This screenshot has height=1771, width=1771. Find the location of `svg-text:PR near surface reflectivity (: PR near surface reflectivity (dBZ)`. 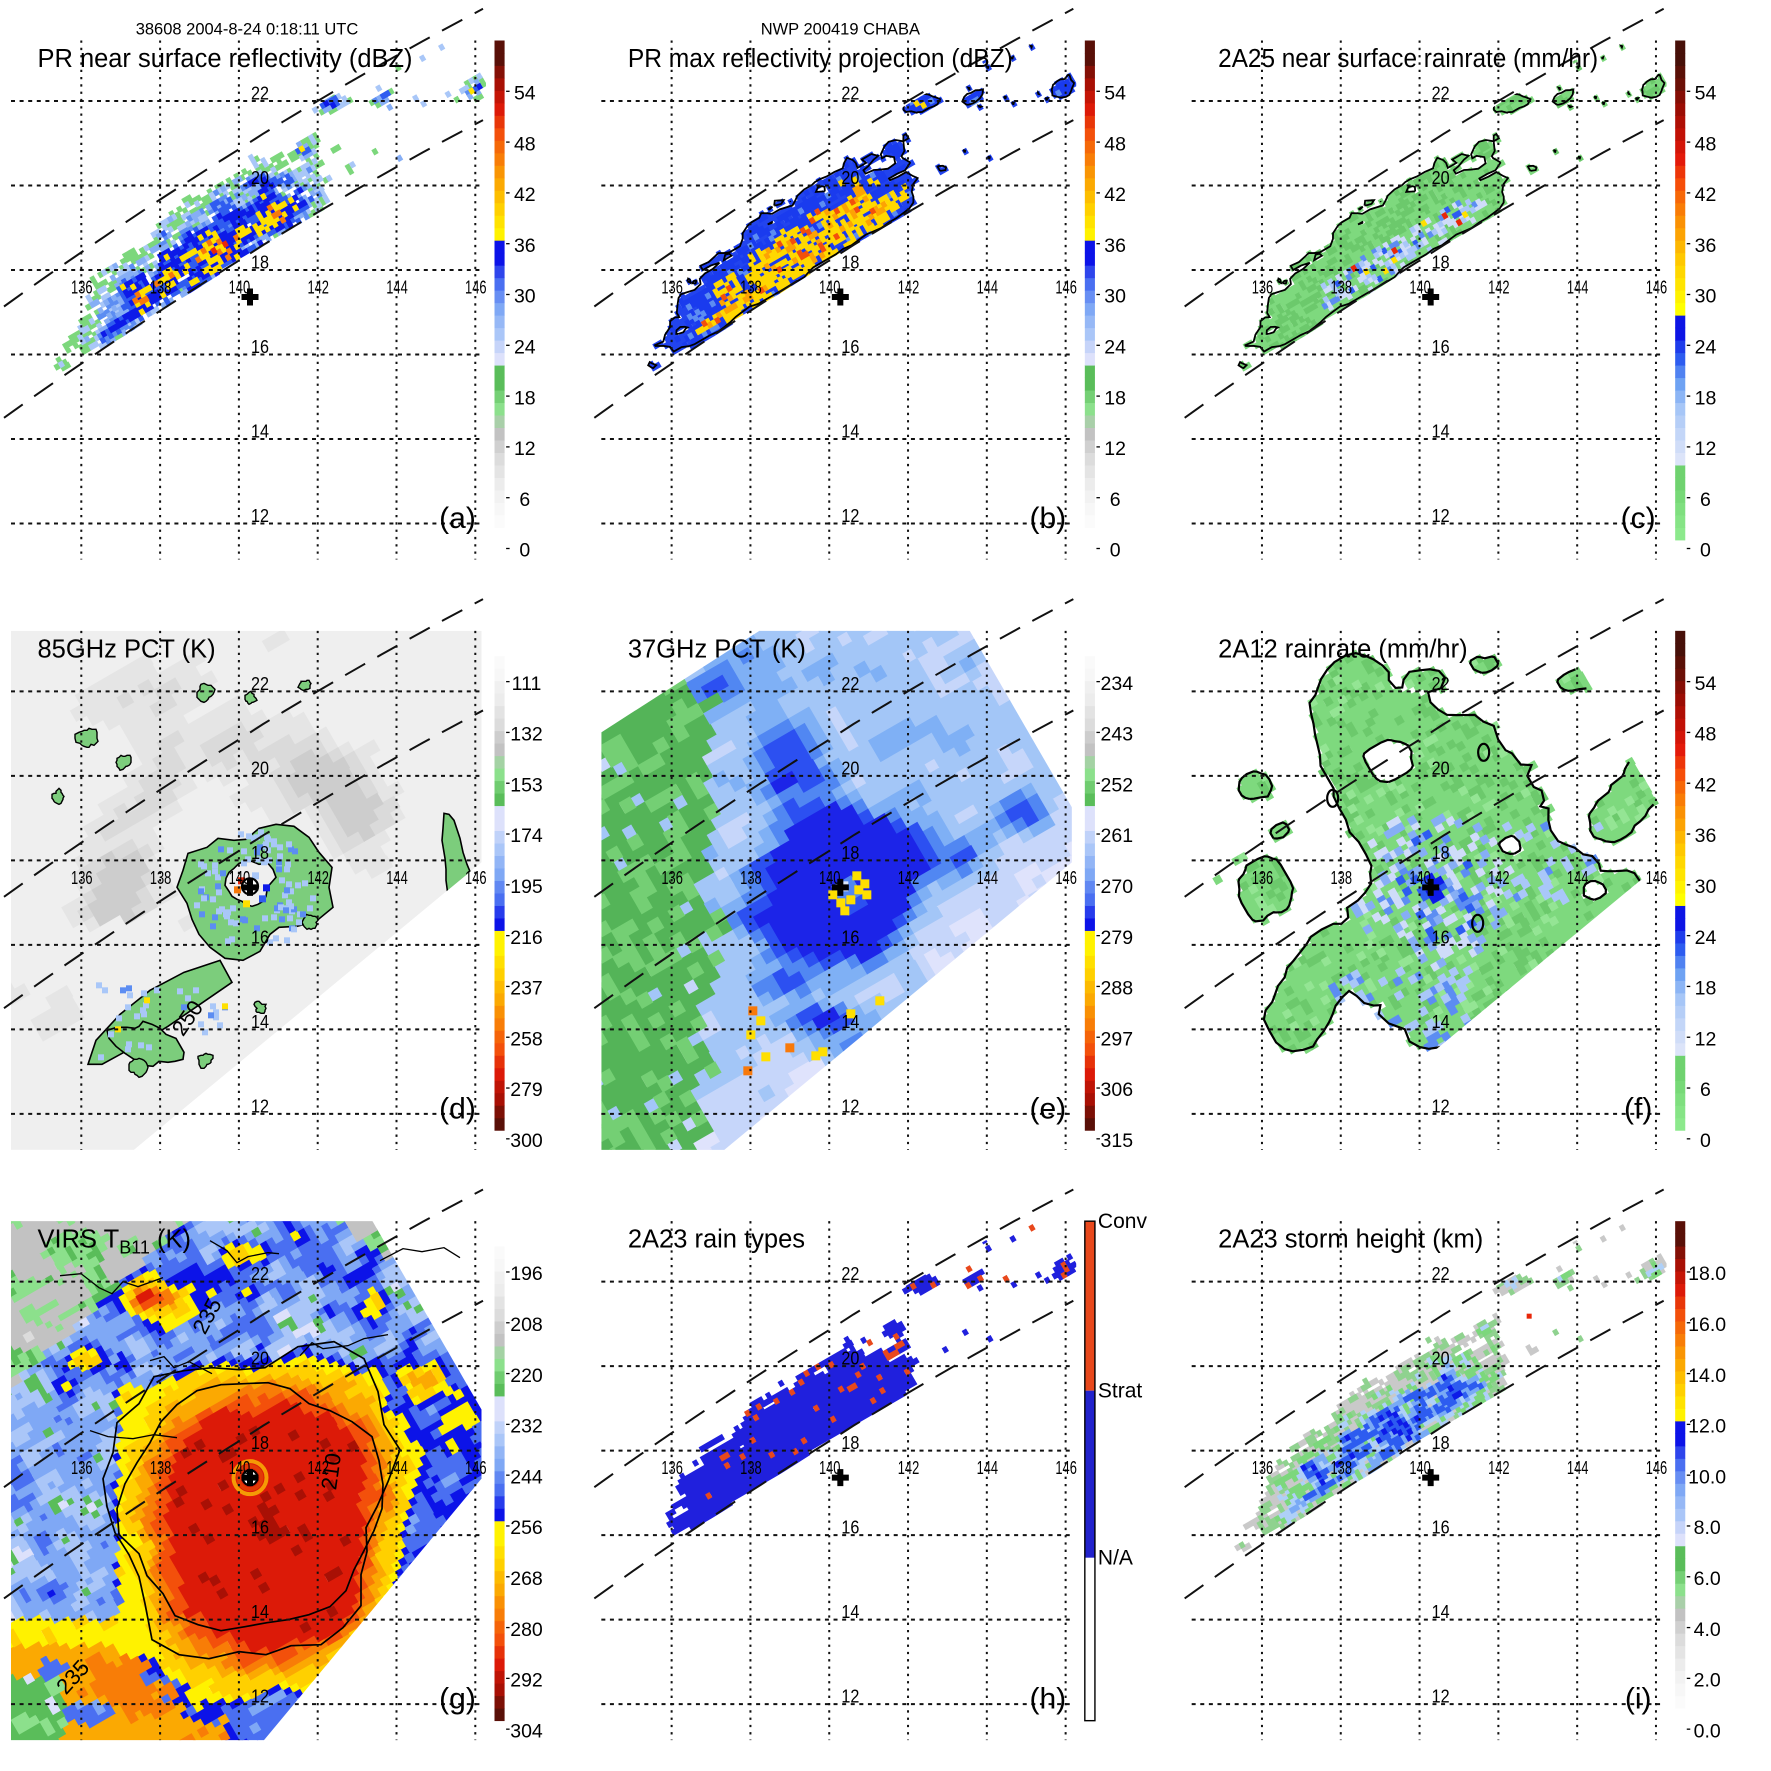

svg-text:PR near surface reflectivity (: PR near surface reflectivity (dBZ) is located at coordinates (225, 59).